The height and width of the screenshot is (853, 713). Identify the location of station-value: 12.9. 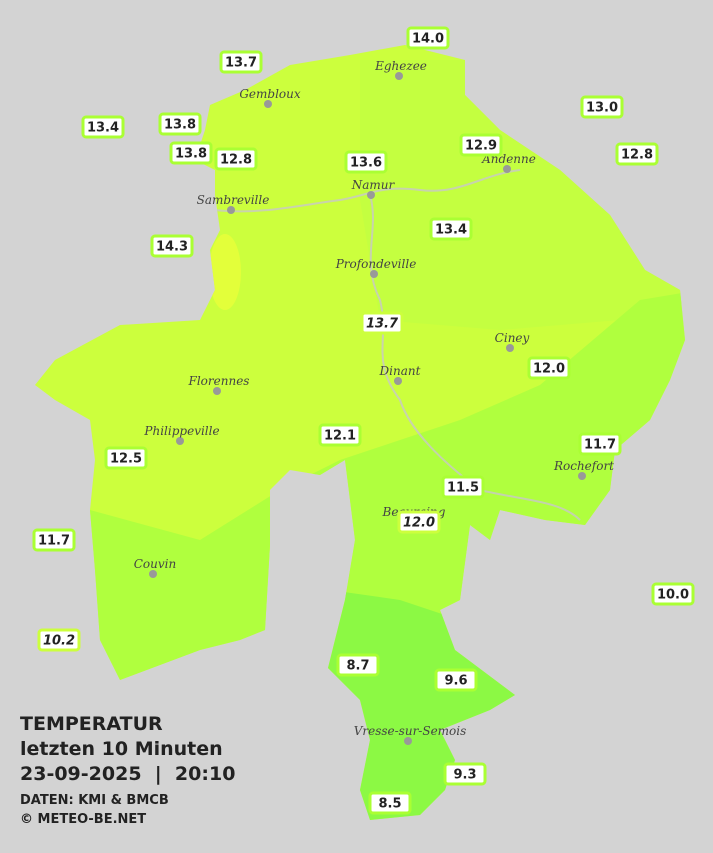
(481, 146).